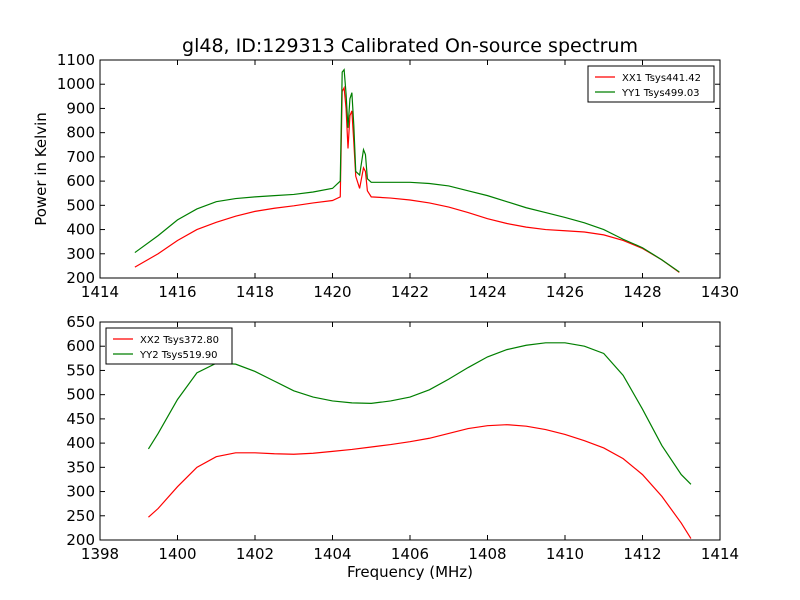  What do you see at coordinates (332, 292) in the screenshot?
I see `x-tick-label: 1420` at bounding box center [332, 292].